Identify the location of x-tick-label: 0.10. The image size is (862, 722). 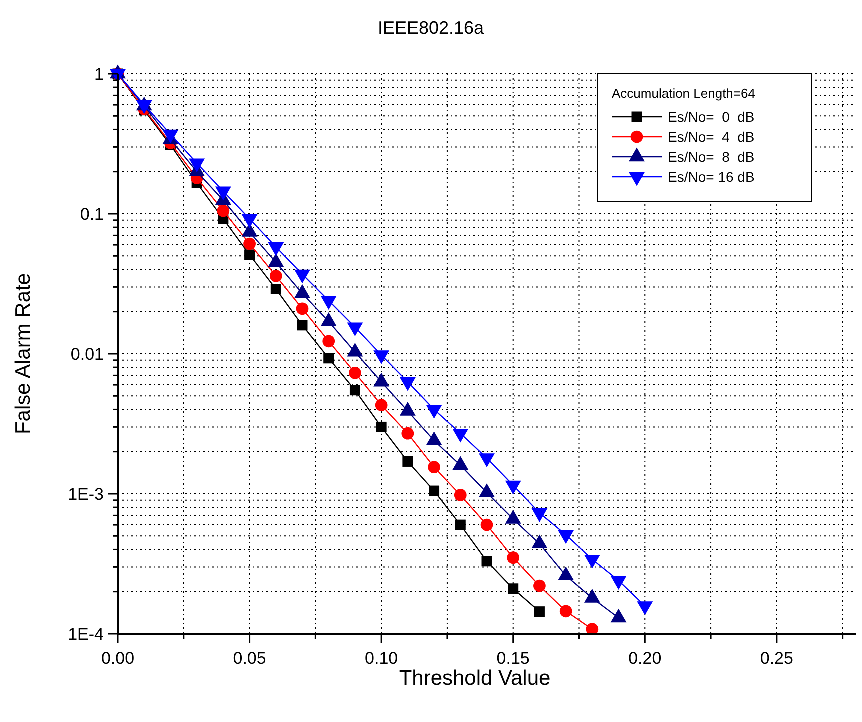
(381, 658).